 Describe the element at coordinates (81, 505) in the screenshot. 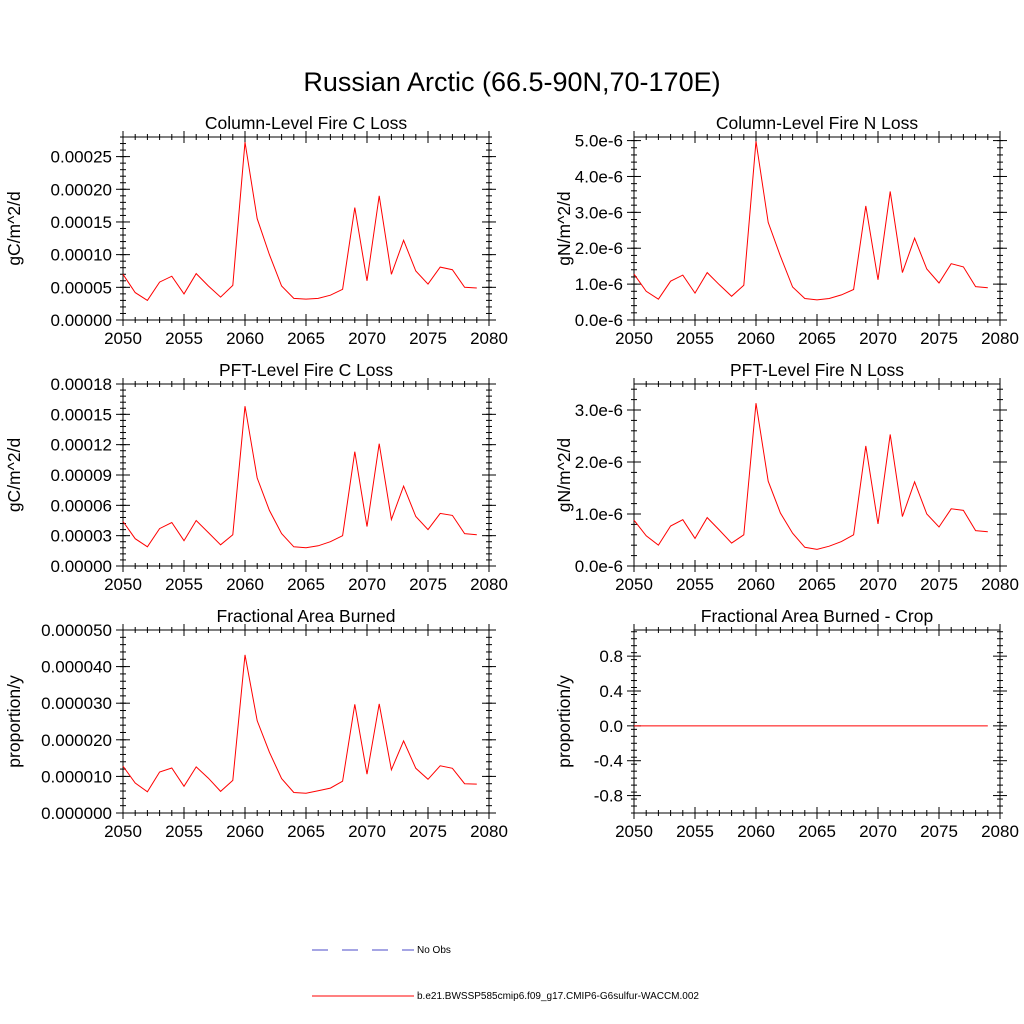

I see `pft-fire-c-ytick-label: 0.00006` at that location.